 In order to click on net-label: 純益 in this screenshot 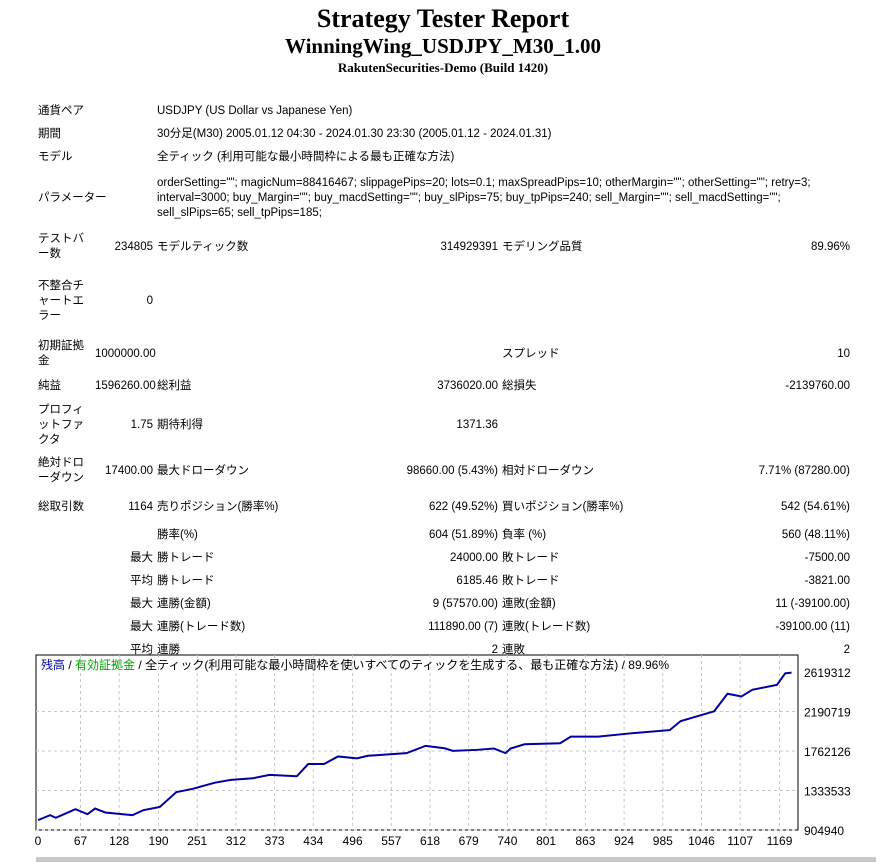, I will do `click(49, 385)`.